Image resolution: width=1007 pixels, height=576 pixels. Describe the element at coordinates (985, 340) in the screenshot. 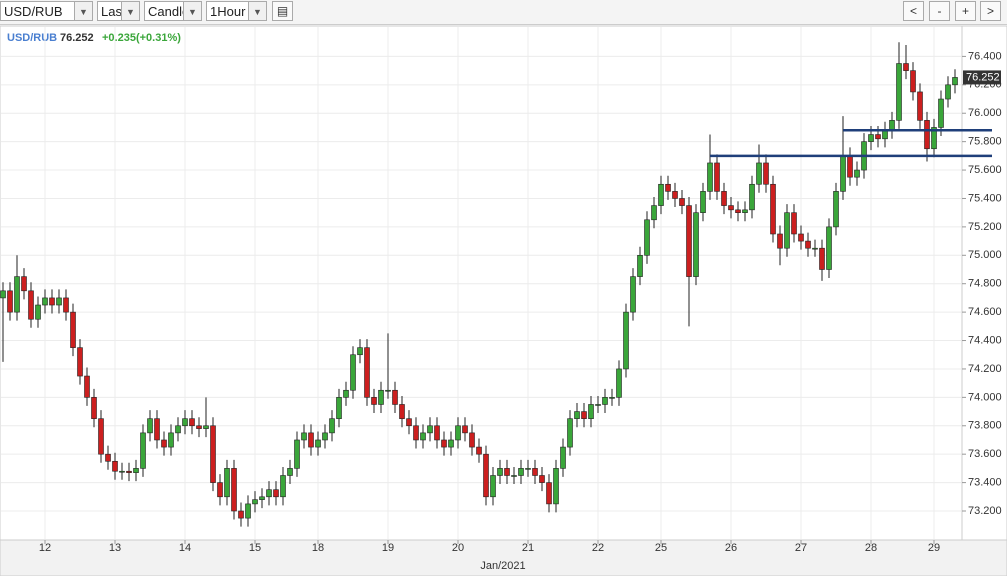

I see `y-tick-label: 74.400` at that location.